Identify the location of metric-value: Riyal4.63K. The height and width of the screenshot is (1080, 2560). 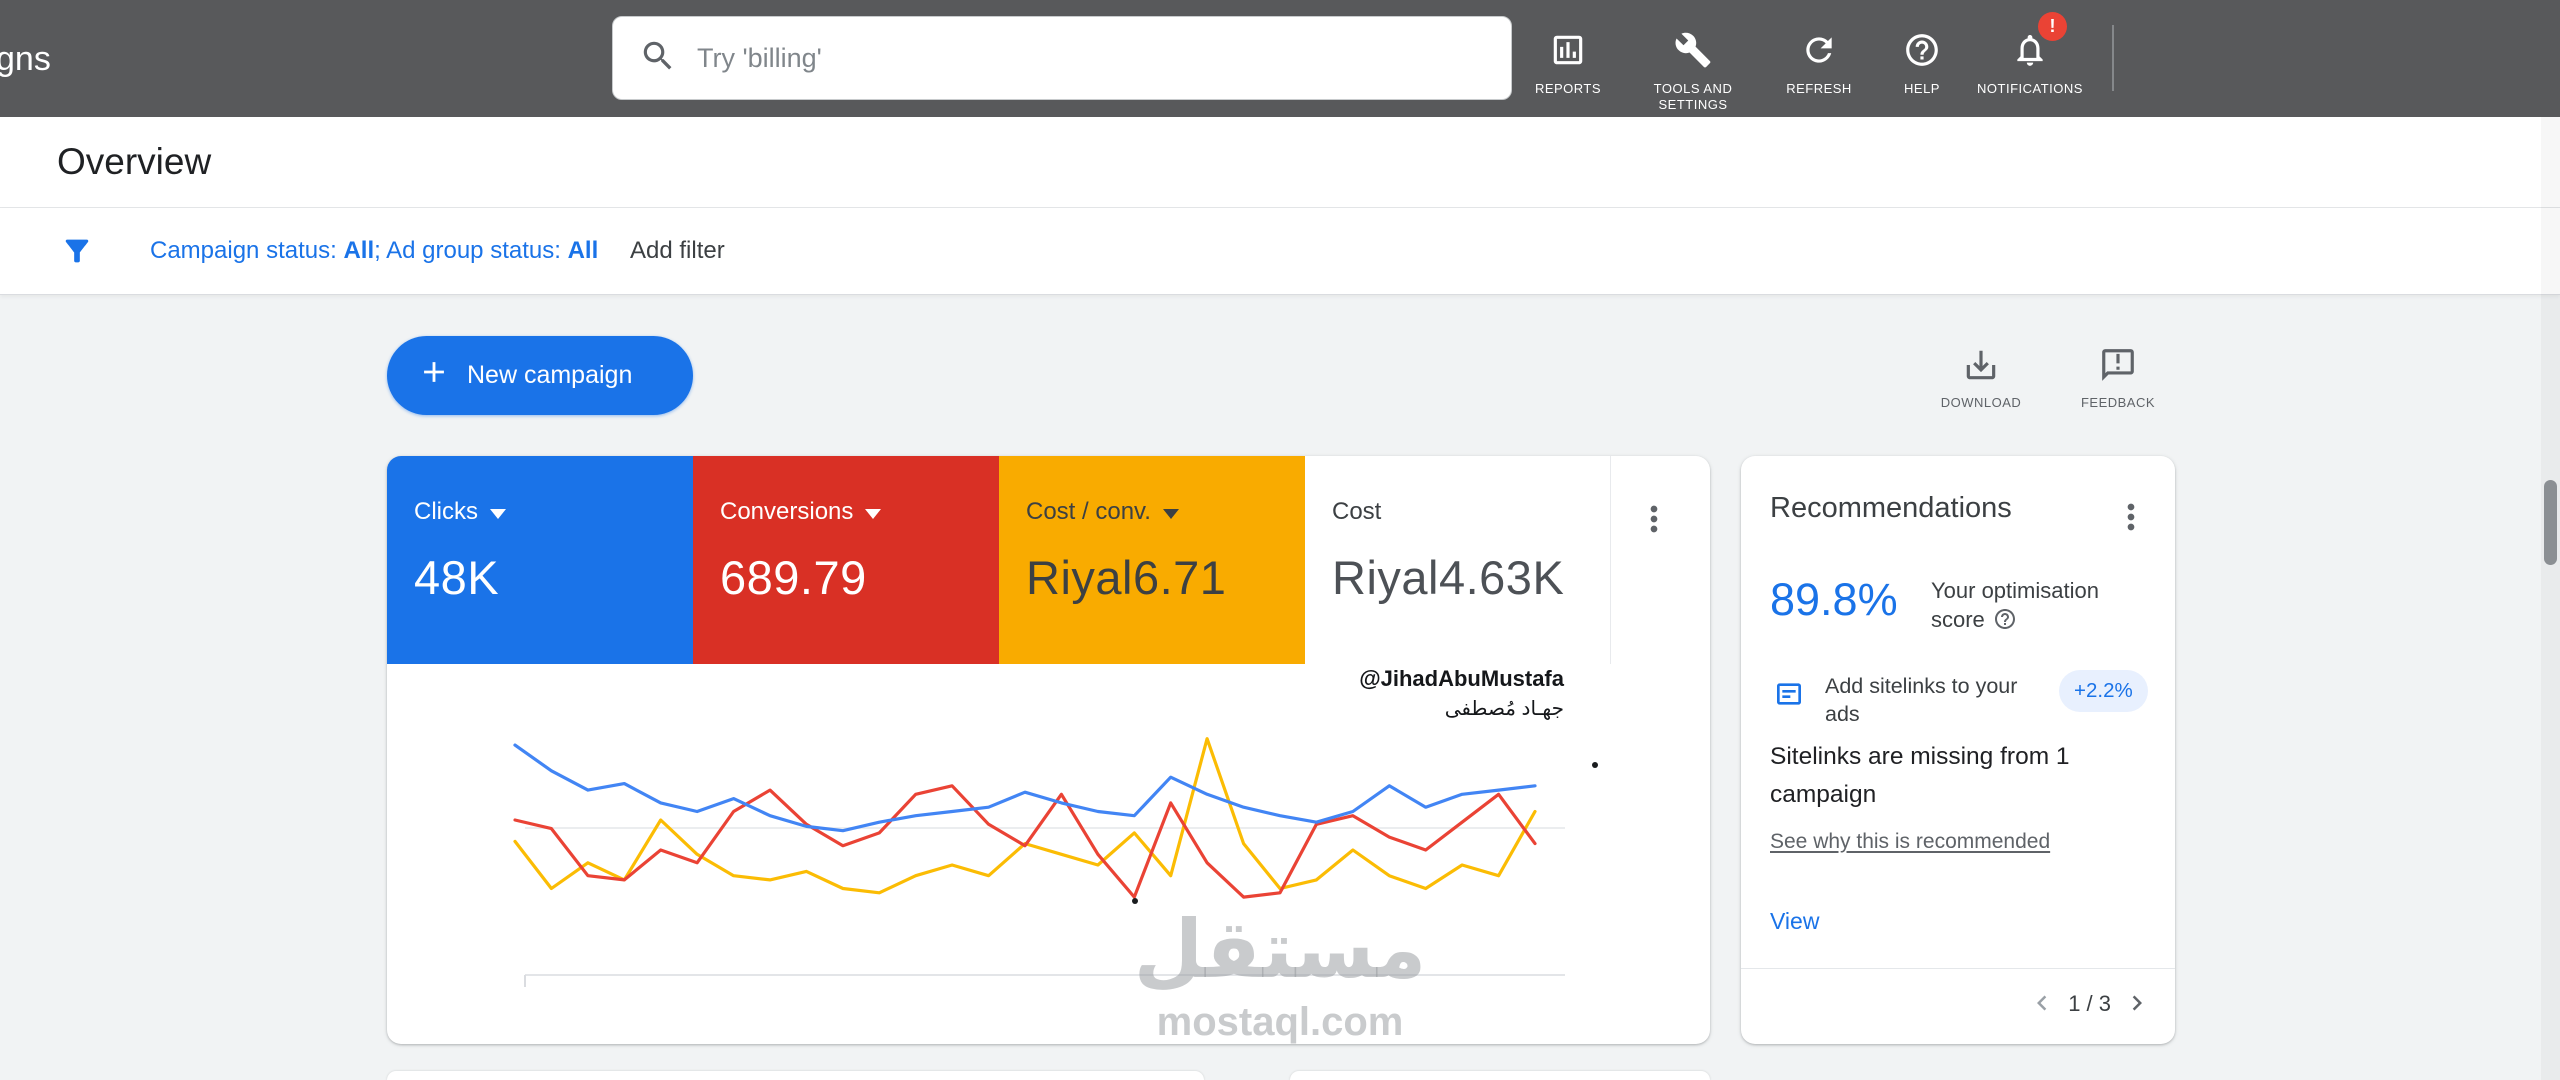
(1448, 577).